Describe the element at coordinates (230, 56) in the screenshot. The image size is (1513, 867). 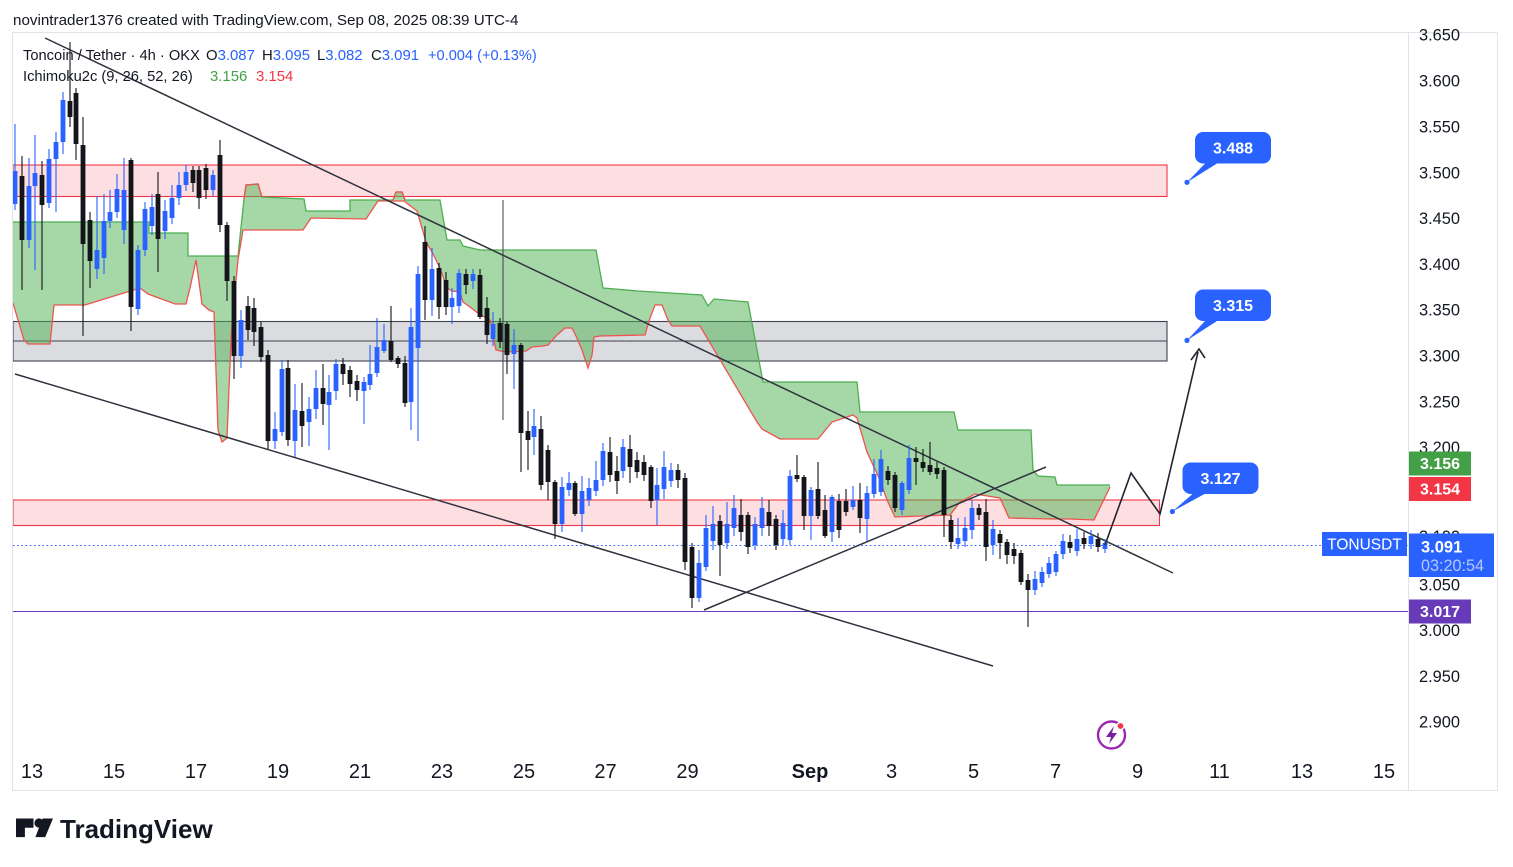
I see `svg-text: O3.087` at that location.